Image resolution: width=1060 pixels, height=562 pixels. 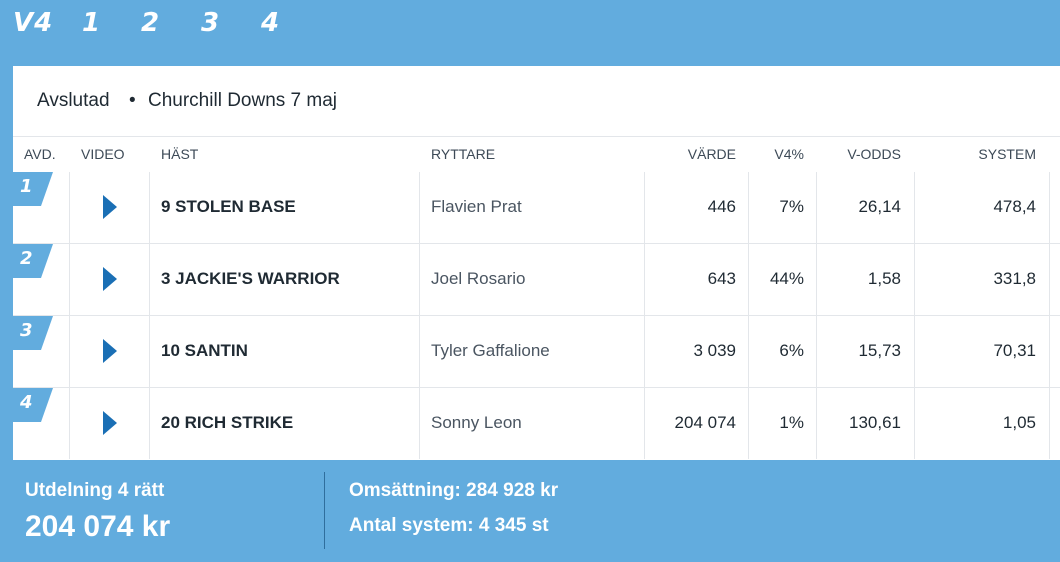 What do you see at coordinates (98, 526) in the screenshot?
I see `payout-value: 204 074 kr` at bounding box center [98, 526].